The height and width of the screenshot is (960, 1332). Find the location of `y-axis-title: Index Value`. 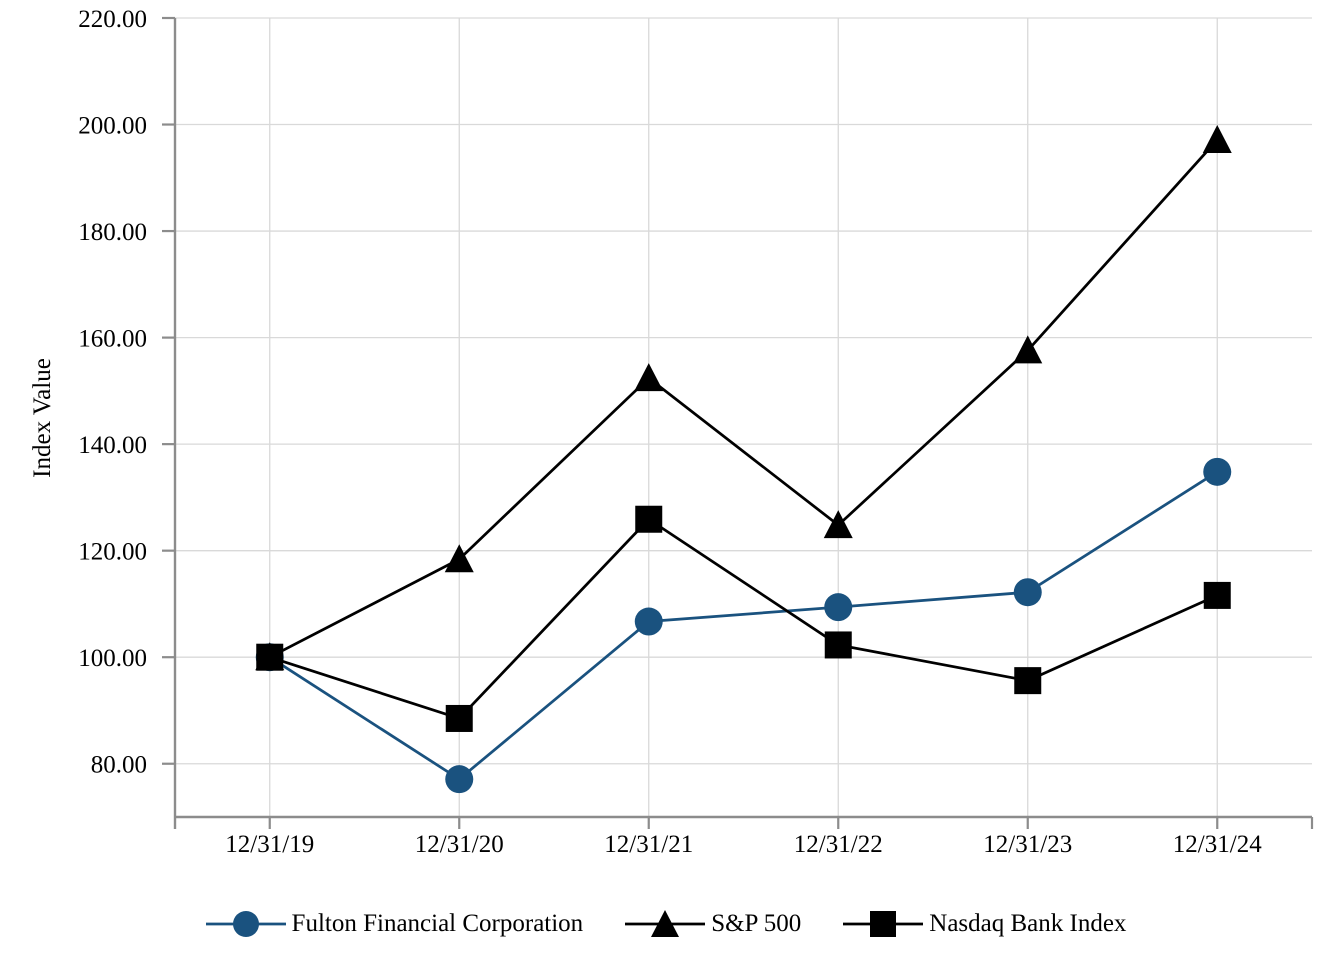

y-axis-title: Index Value is located at coordinates (42, 418).